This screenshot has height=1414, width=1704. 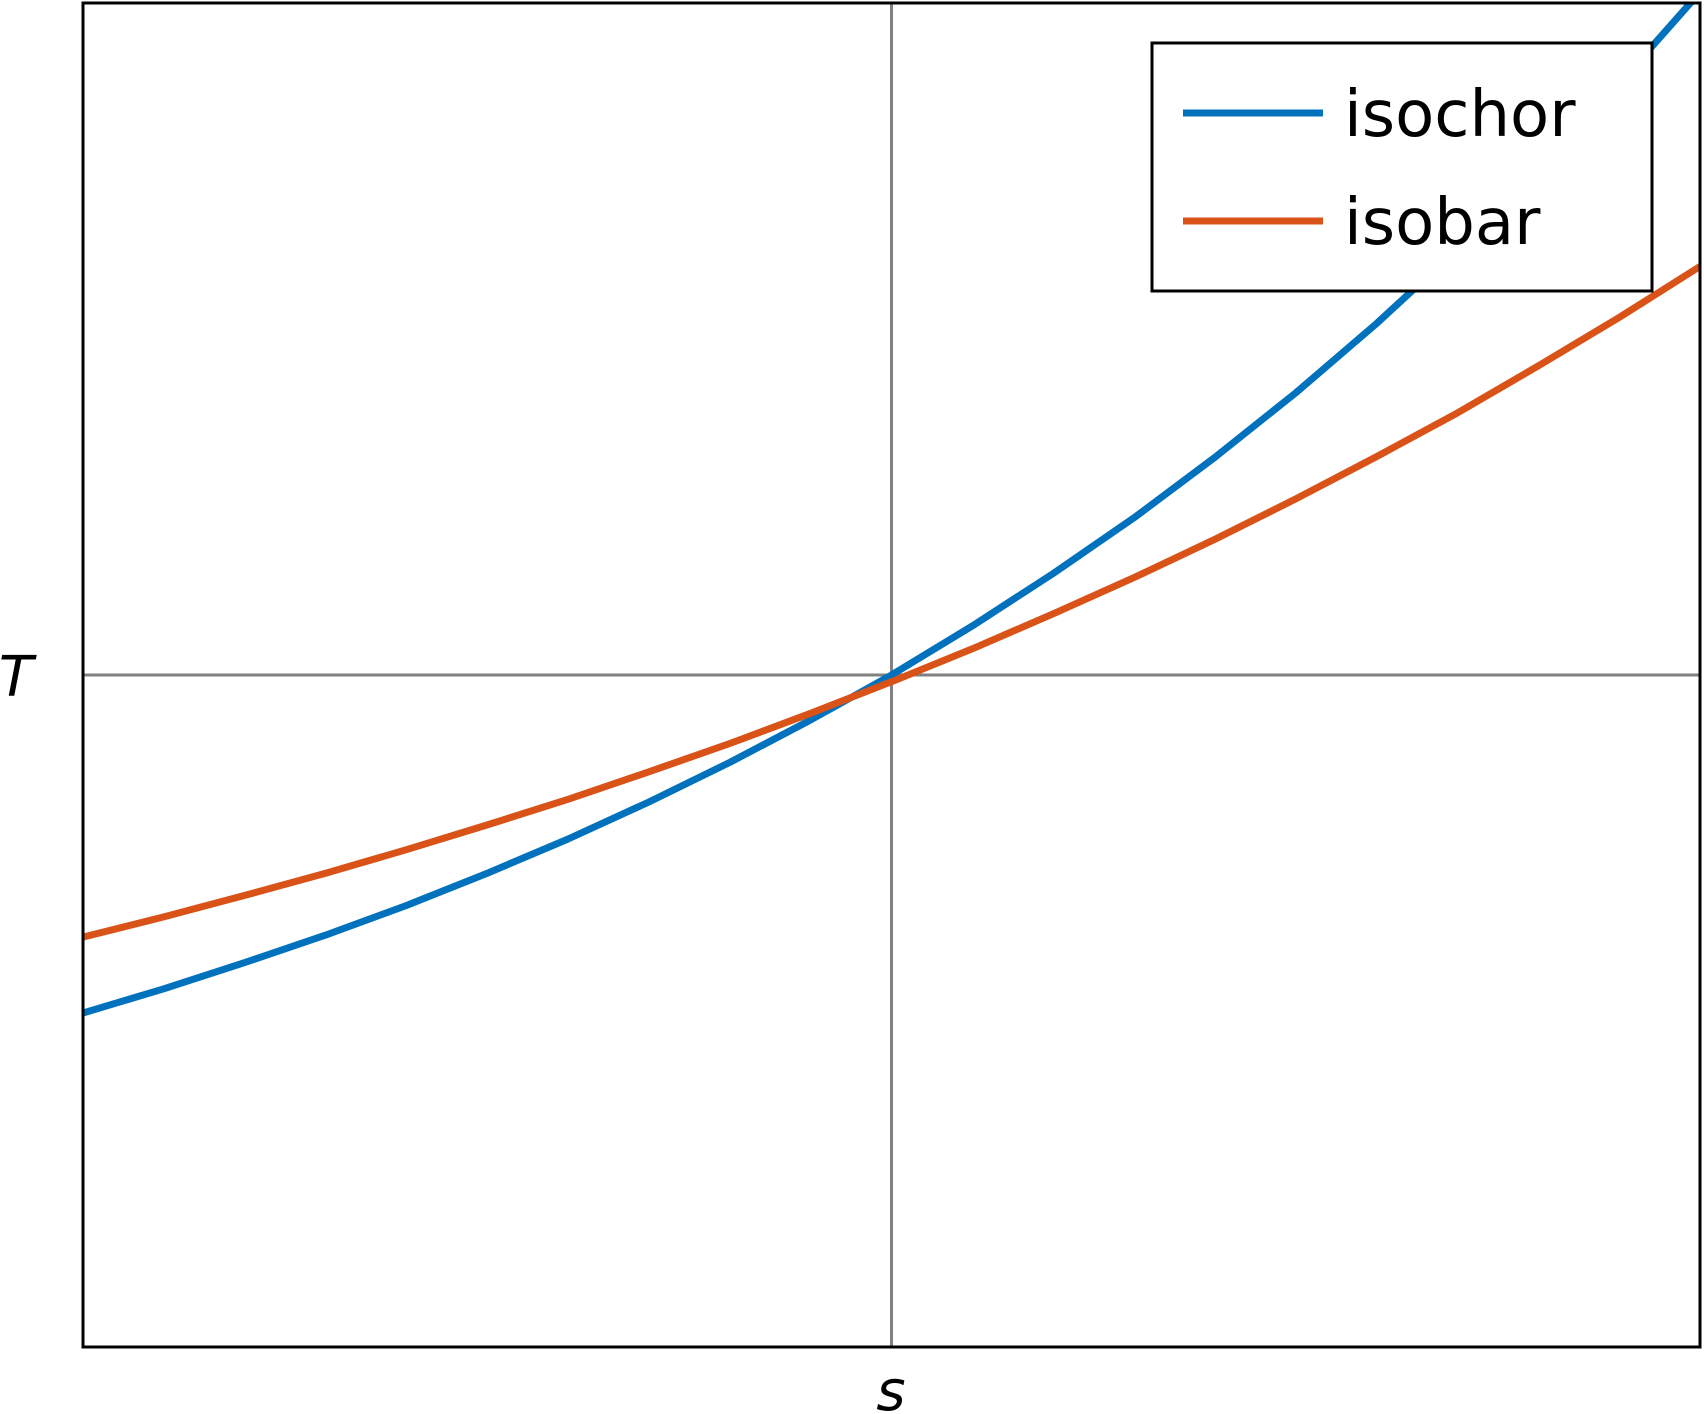 What do you see at coordinates (890, 1386) in the screenshot?
I see `x-axis-label: s` at bounding box center [890, 1386].